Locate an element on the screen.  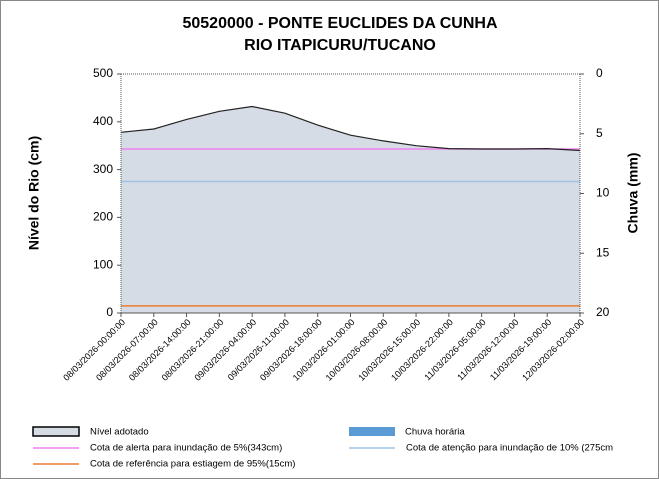
y-tick-label: 200 is located at coordinates (103, 217).